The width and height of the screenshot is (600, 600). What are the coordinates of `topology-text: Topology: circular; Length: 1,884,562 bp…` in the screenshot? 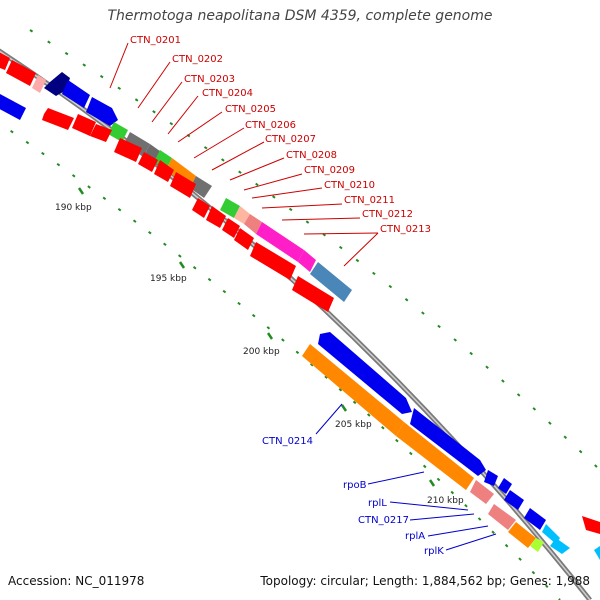 It's located at (425, 581).